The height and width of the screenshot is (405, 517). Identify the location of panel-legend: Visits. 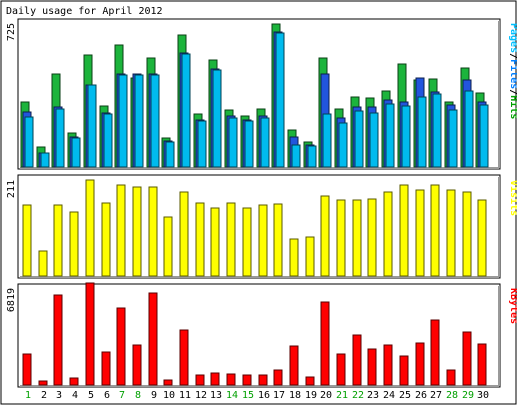
(512, 198).